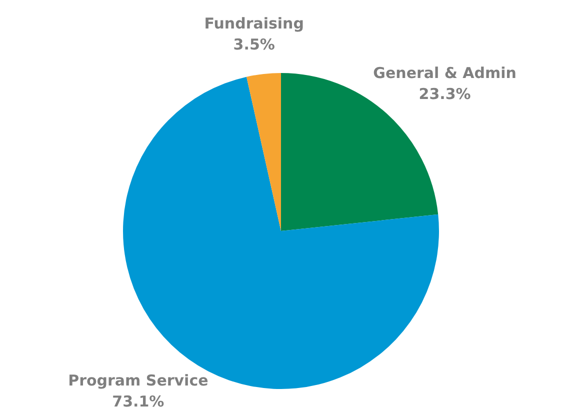 The height and width of the screenshot is (415, 576). What do you see at coordinates (254, 45) in the screenshot?
I see `data-label: 3.5%` at bounding box center [254, 45].